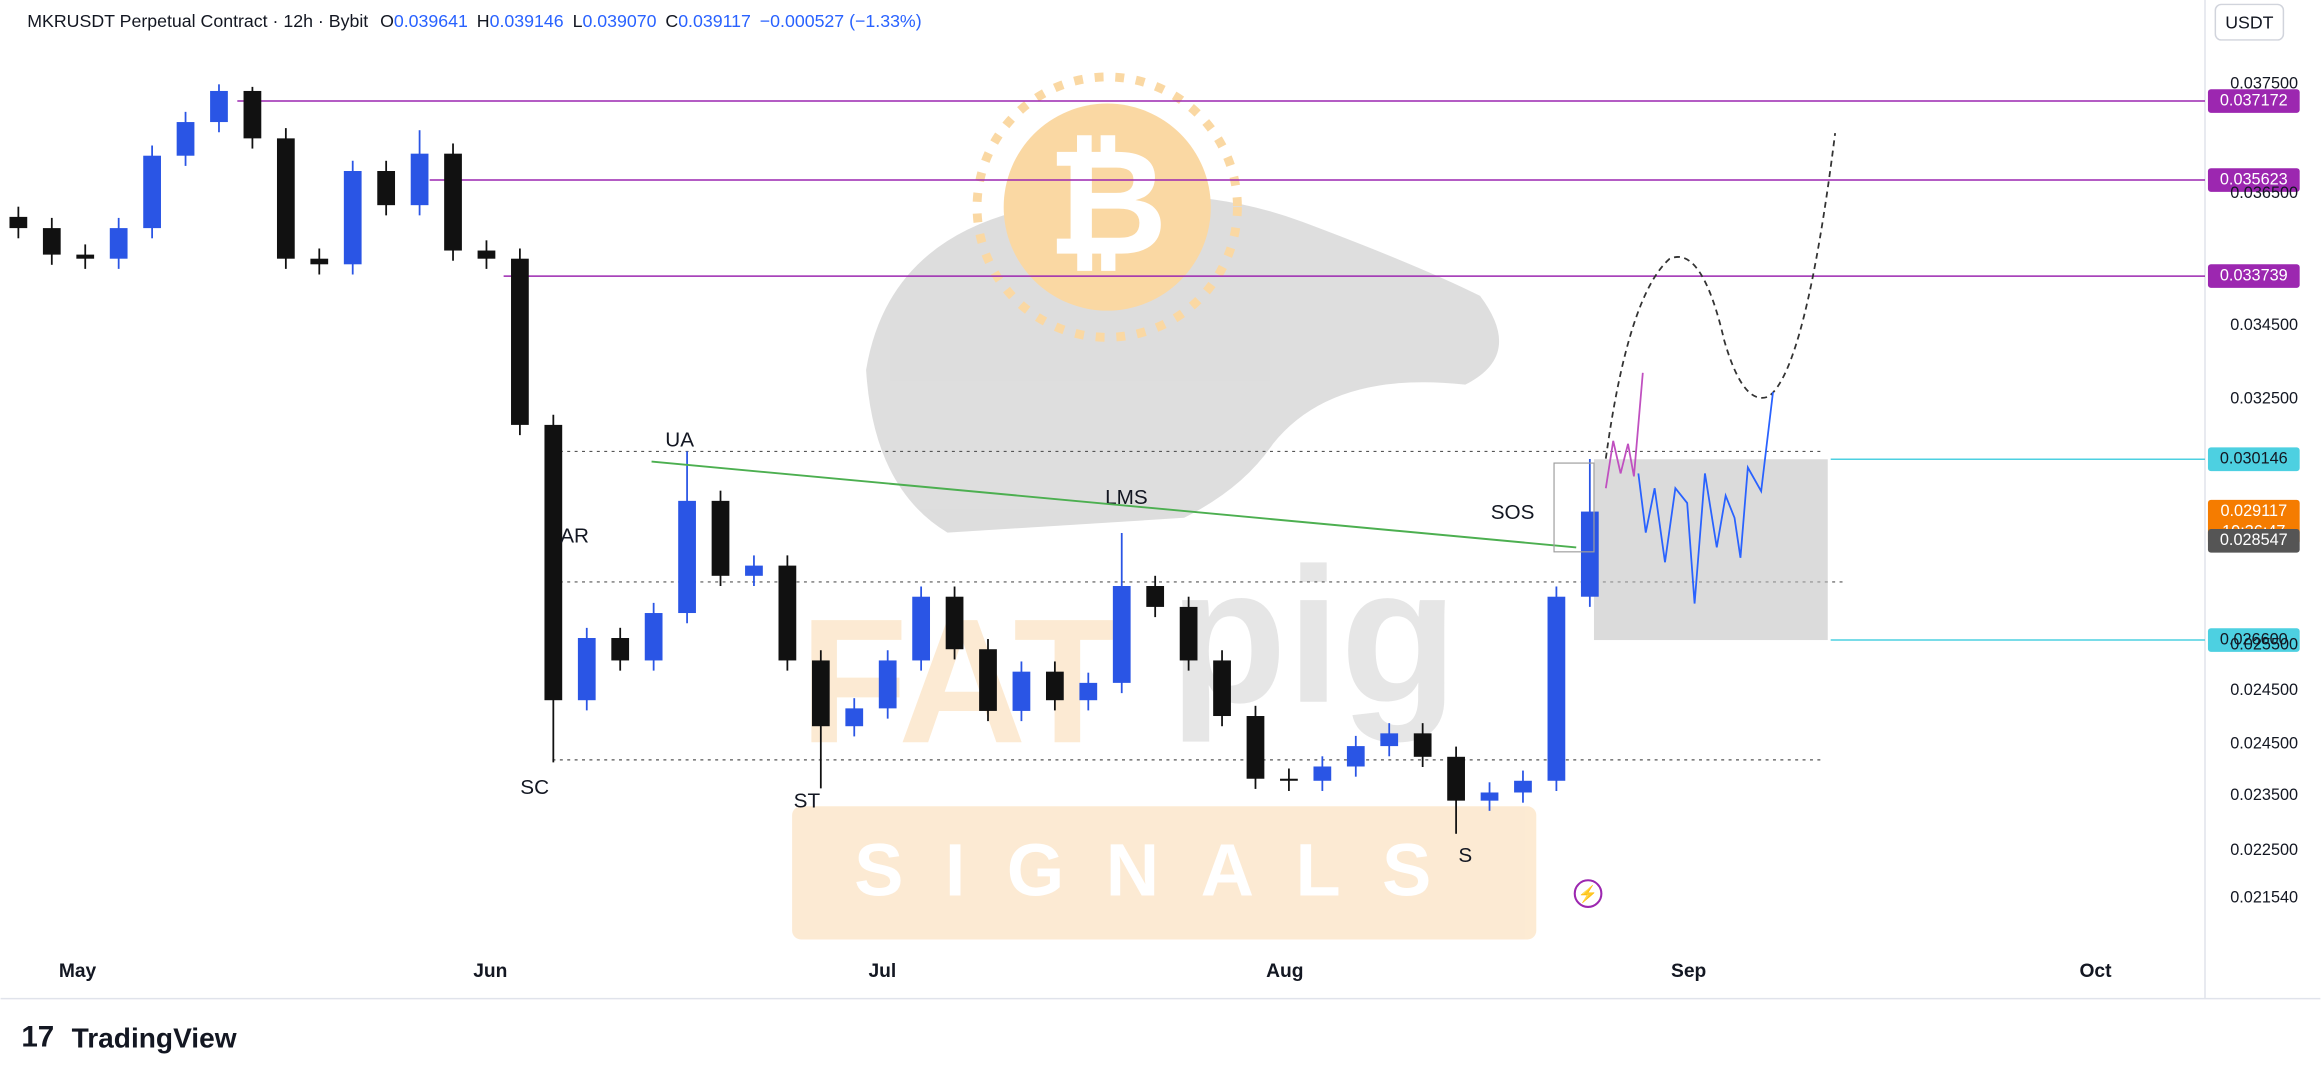 The height and width of the screenshot is (1080, 2321). Describe the element at coordinates (1720, 296) in the screenshot. I see `projection-curve` at that location.